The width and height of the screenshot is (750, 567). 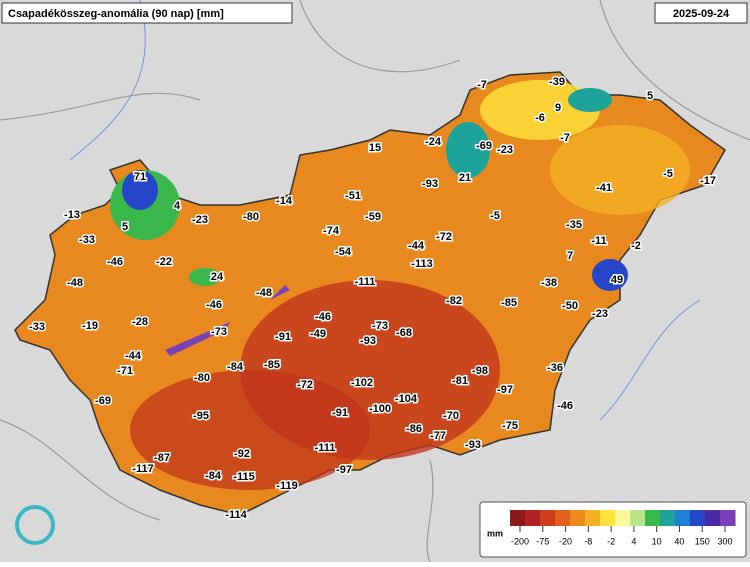 What do you see at coordinates (125, 371) in the screenshot?
I see `station-value: -71` at bounding box center [125, 371].